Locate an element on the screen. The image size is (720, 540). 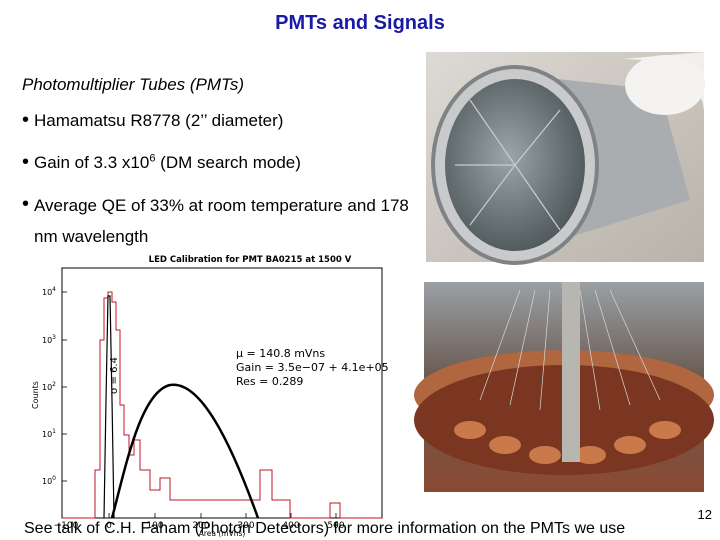
bullet: Gain of 3.3 x106 (DM search mode) is located at coordinates (217, 162).